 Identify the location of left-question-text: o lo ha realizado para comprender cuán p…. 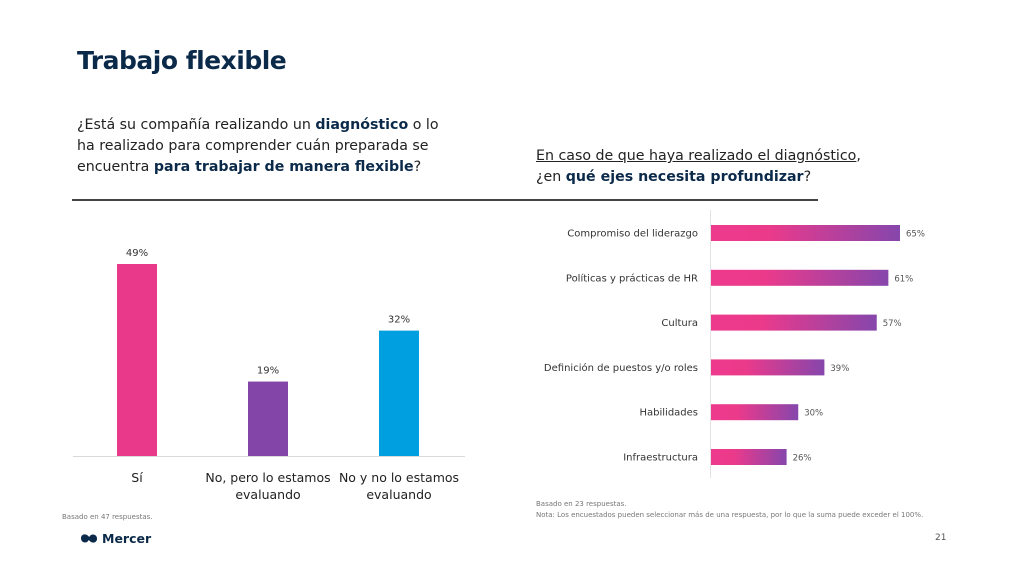
(258, 146).